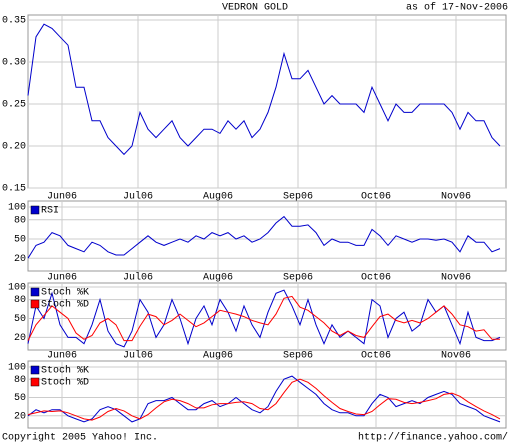 The height and width of the screenshot is (444, 512). Describe the element at coordinates (433, 438) in the screenshot. I see `source-url: http://finance.yahoo.com/` at that location.